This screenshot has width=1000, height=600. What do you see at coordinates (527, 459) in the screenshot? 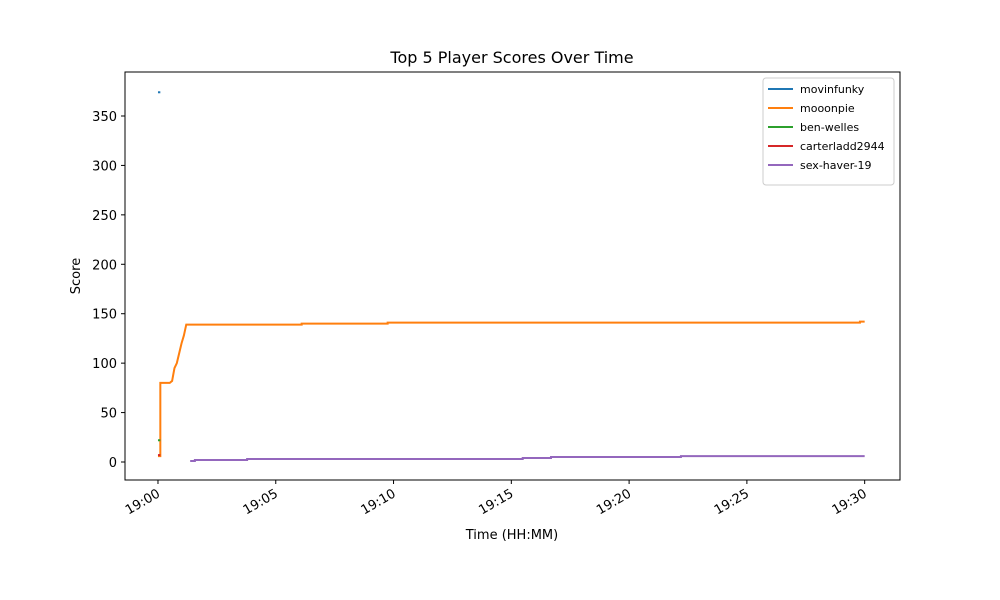
I see `series-line` at bounding box center [527, 459].